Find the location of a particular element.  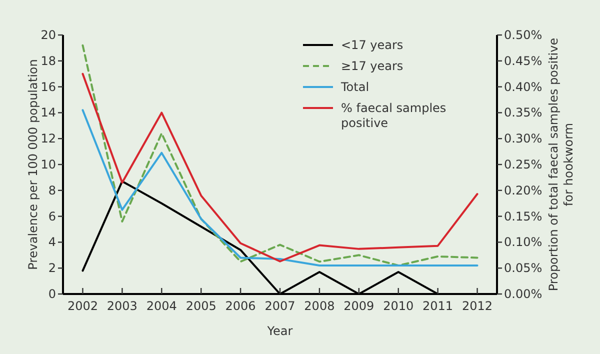

y-tick-label: 12 is located at coordinates (48, 139).